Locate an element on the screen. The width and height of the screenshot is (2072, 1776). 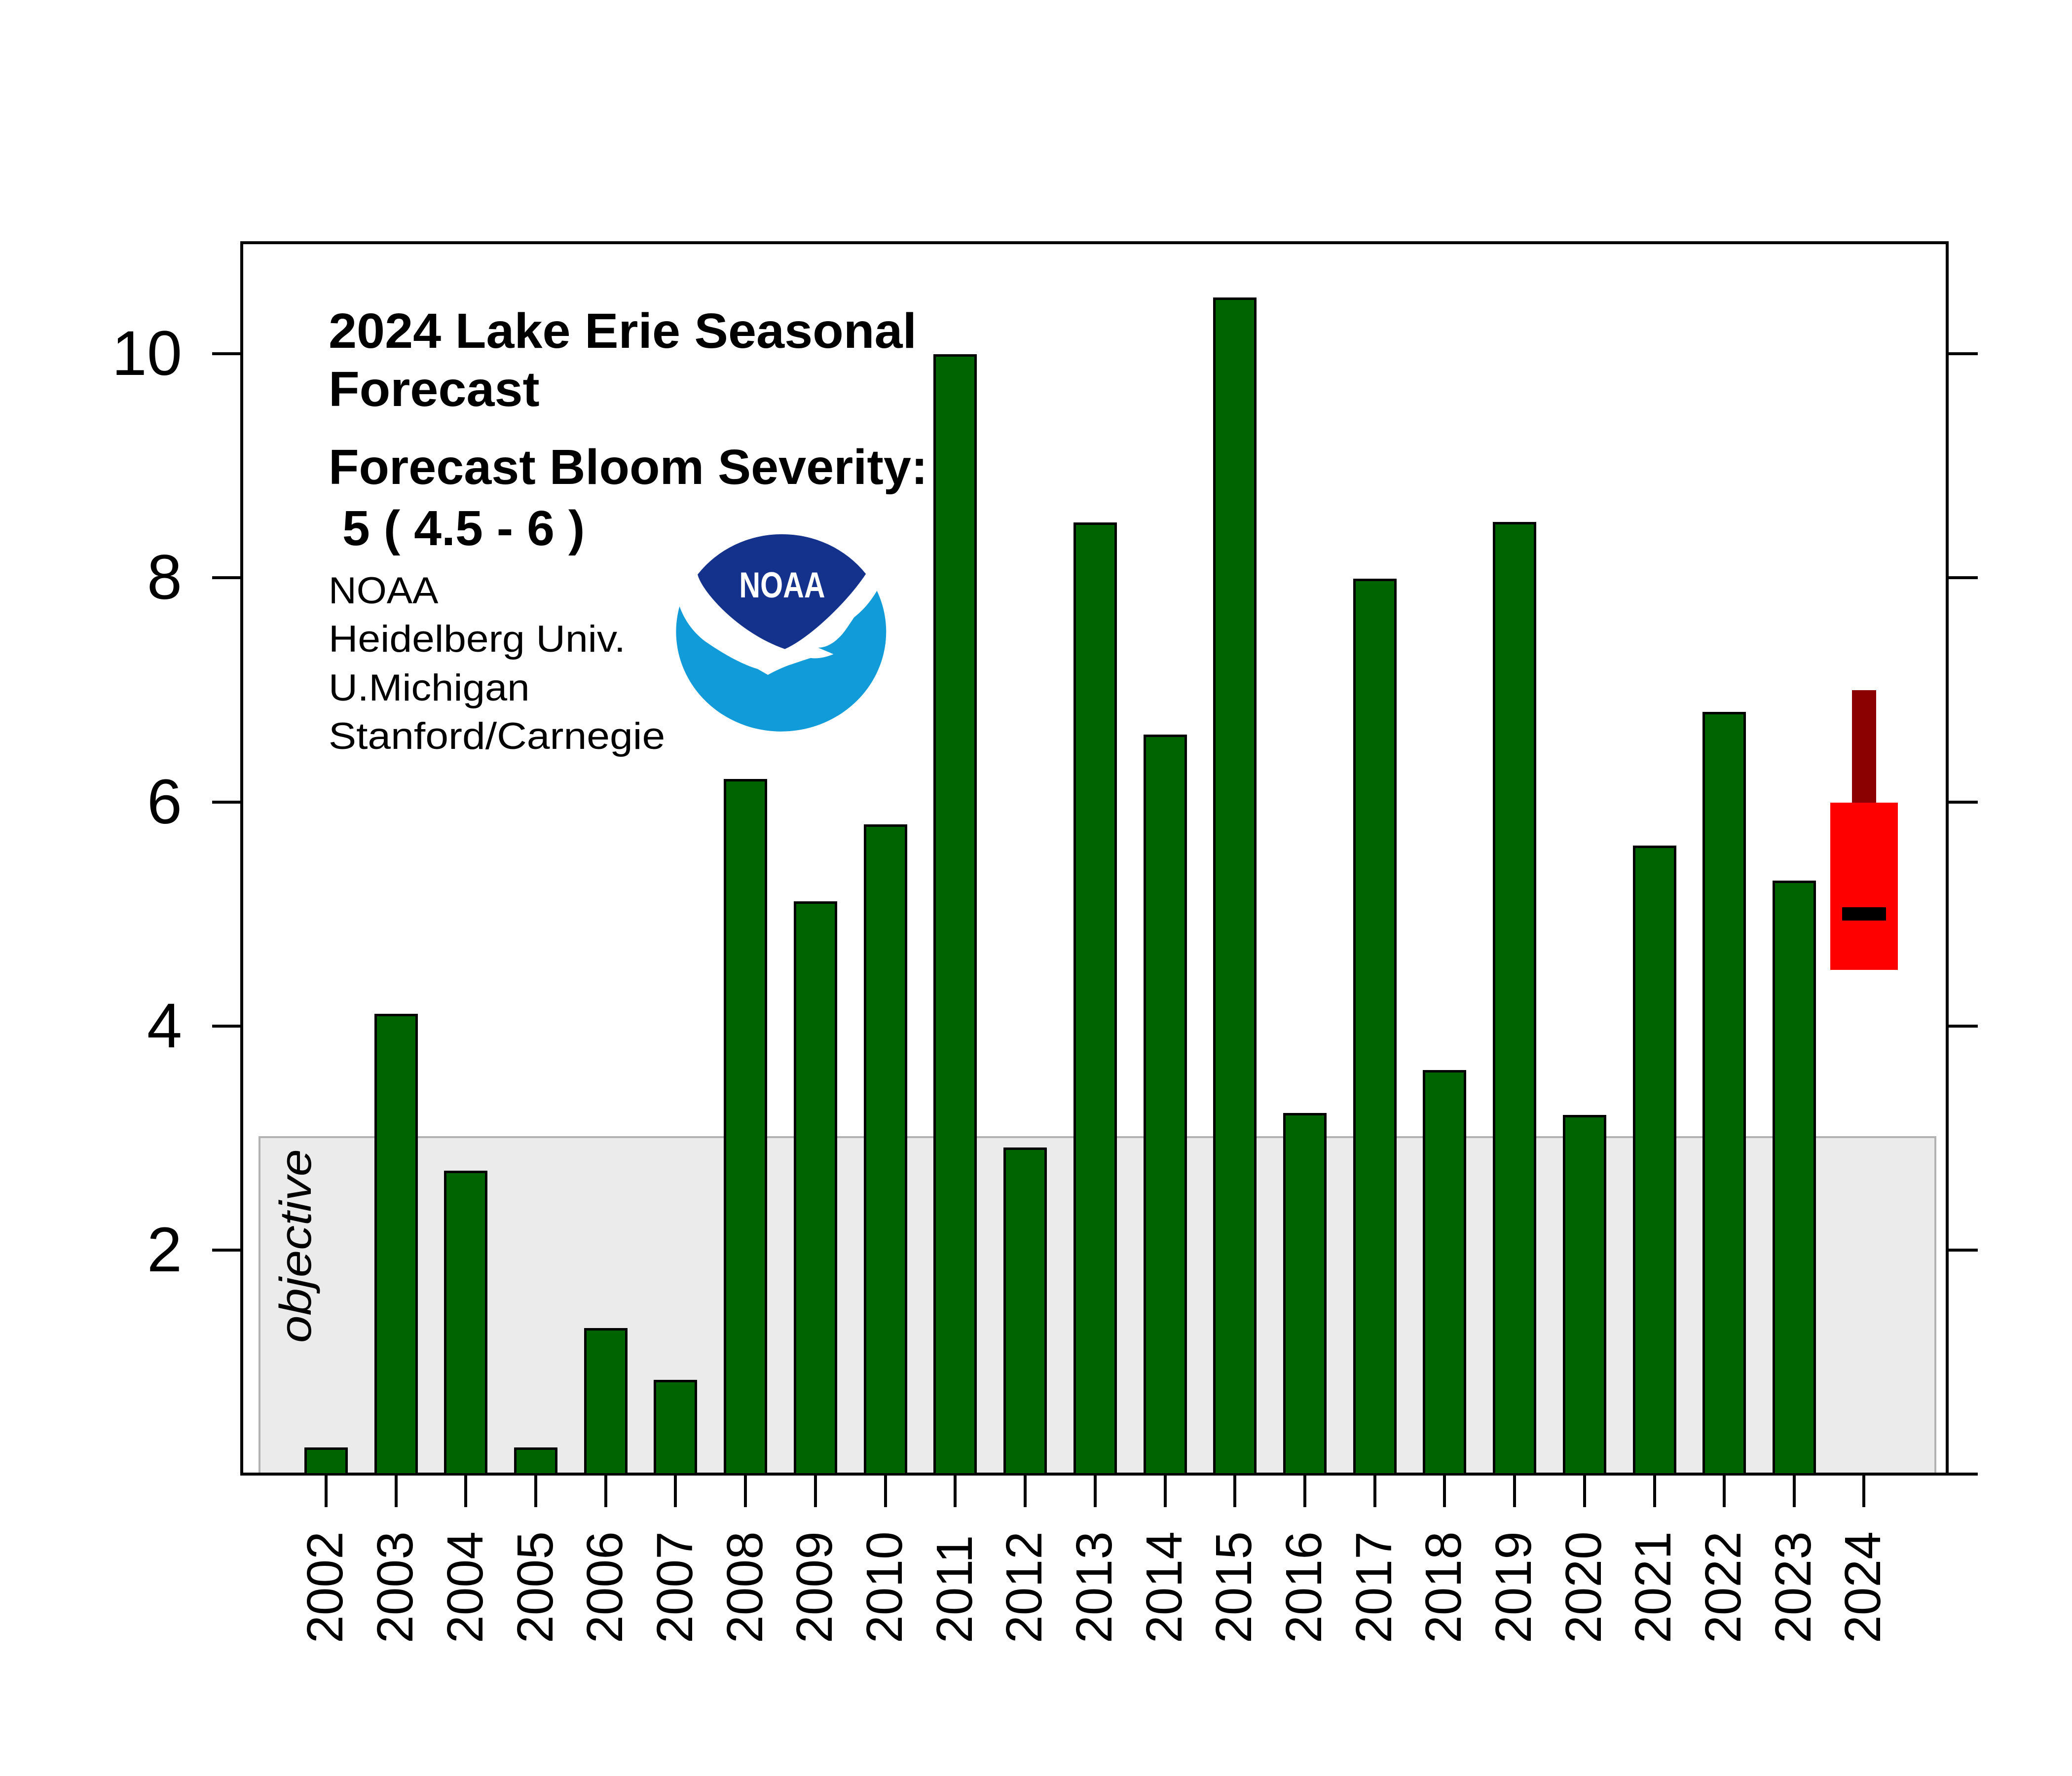
svg-text: NOAA is located at coordinates (782, 585).